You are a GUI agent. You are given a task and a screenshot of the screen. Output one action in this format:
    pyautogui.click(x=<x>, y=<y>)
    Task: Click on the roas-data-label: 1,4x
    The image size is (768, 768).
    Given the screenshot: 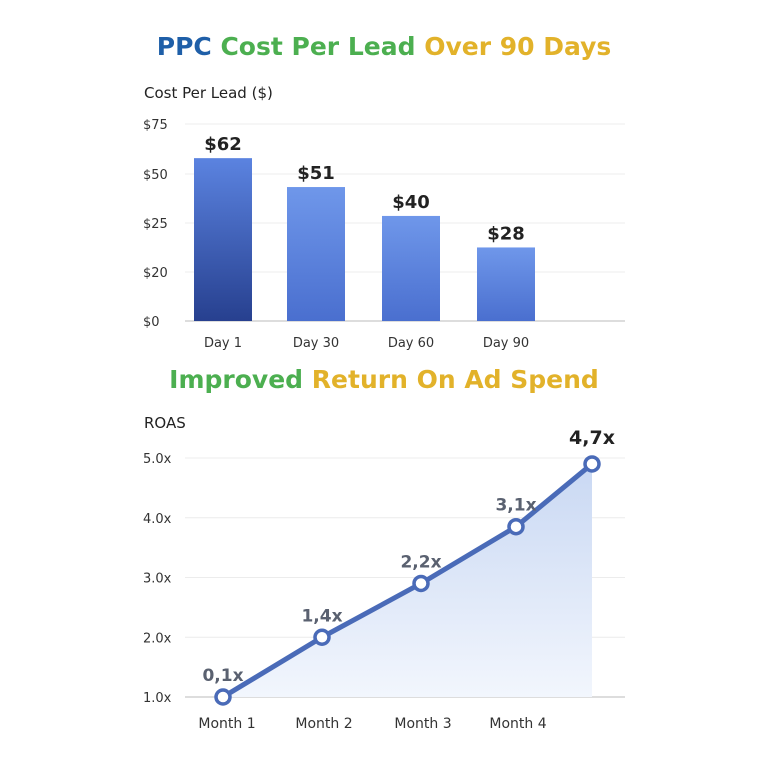 What is the action you would take?
    pyautogui.click(x=321, y=616)
    